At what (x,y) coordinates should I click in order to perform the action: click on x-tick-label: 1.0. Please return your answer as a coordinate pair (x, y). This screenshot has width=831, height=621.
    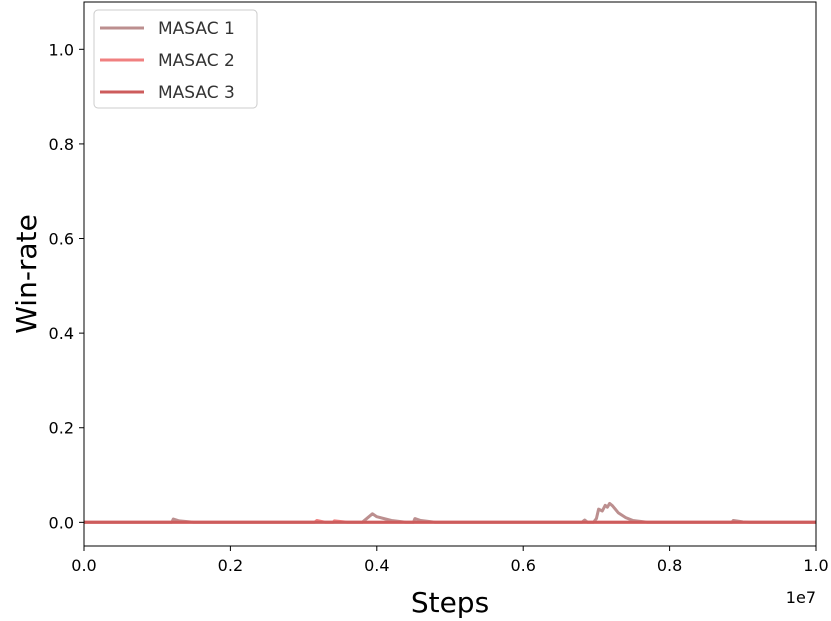
    Looking at the image, I should click on (815, 565).